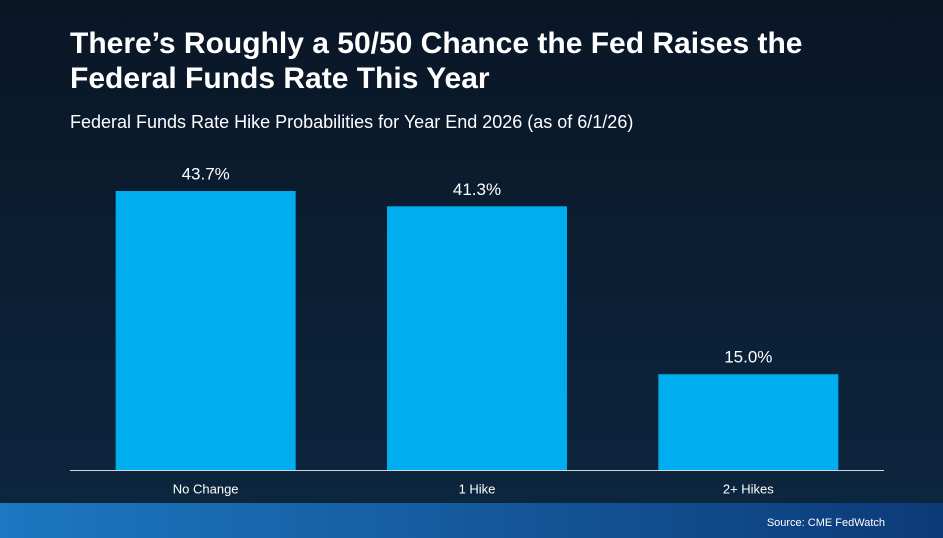  What do you see at coordinates (471, 520) in the screenshot?
I see `footer-strip` at bounding box center [471, 520].